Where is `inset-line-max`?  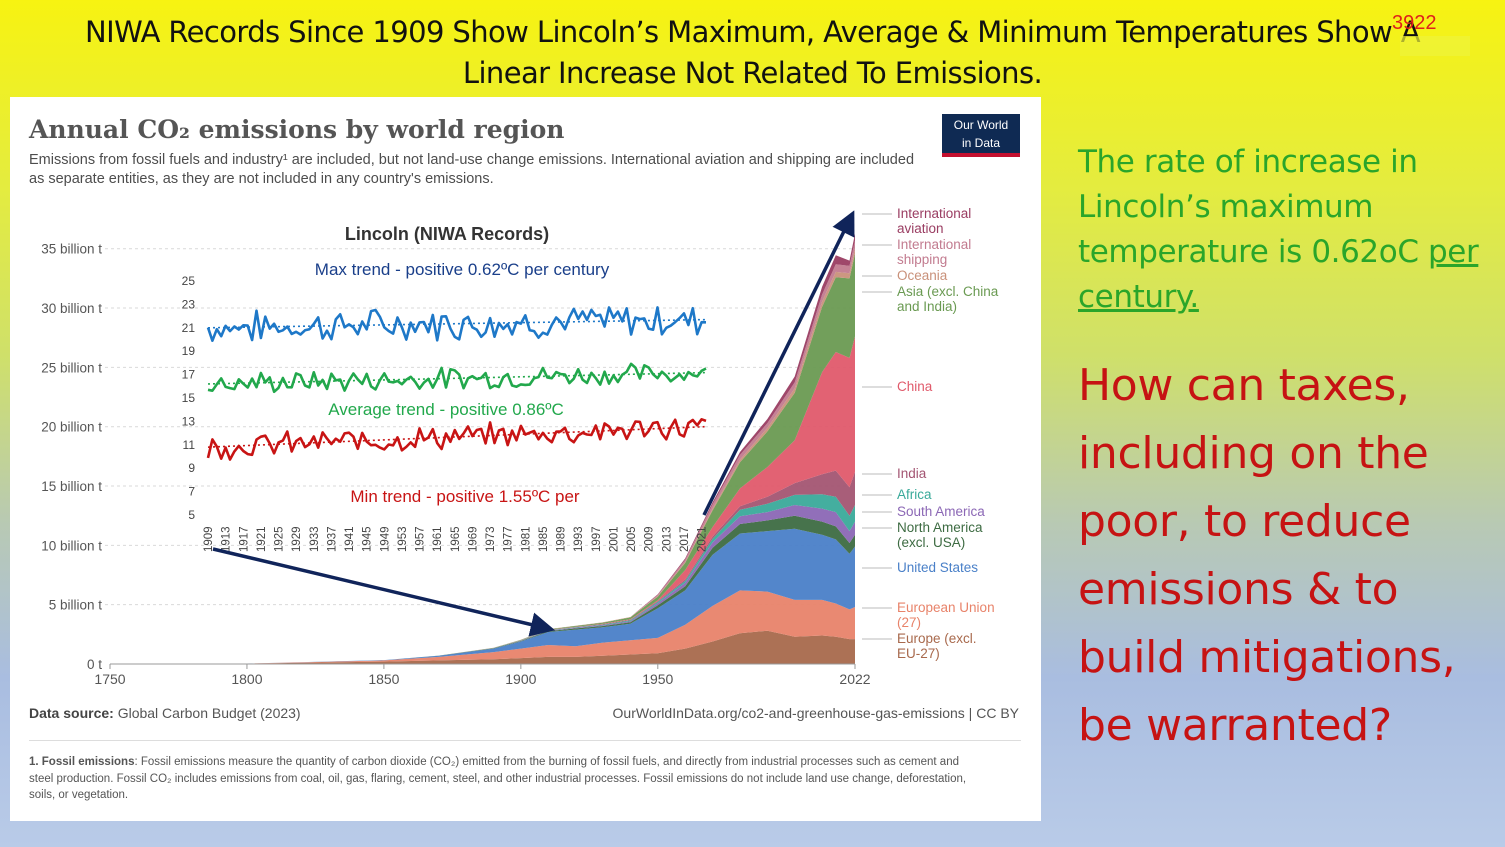 inset-line-max is located at coordinates (456, 324).